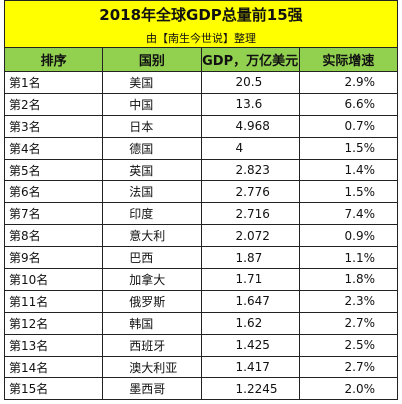 The width and height of the screenshot is (402, 404). Describe the element at coordinates (53, 104) in the screenshot. I see `rank-cell: 第2名` at that location.